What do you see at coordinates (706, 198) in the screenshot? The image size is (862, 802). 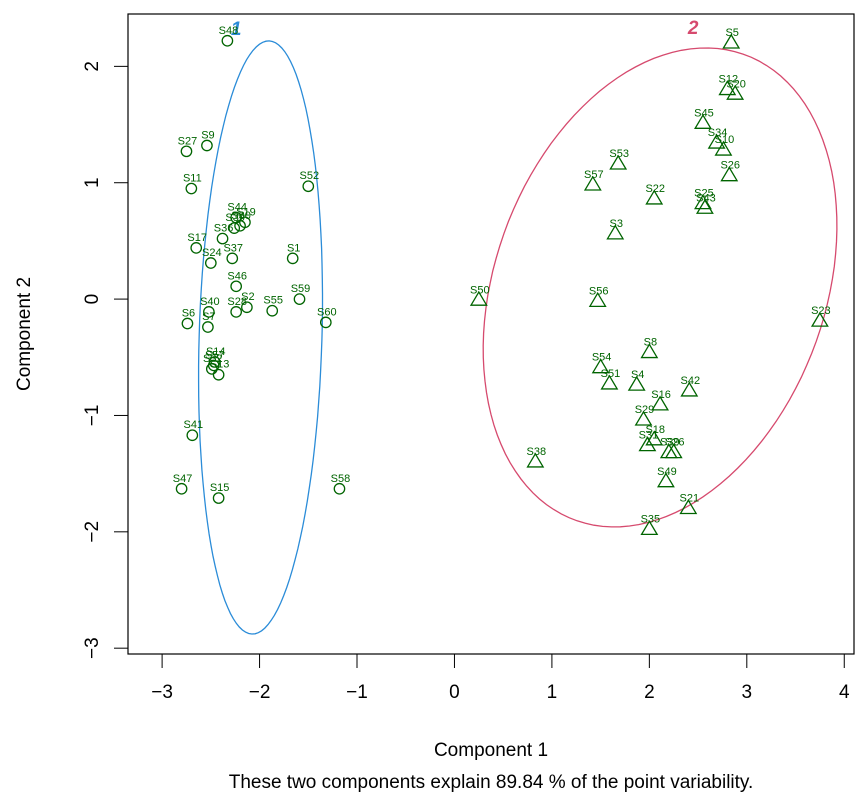 I see `point-label: S43` at bounding box center [706, 198].